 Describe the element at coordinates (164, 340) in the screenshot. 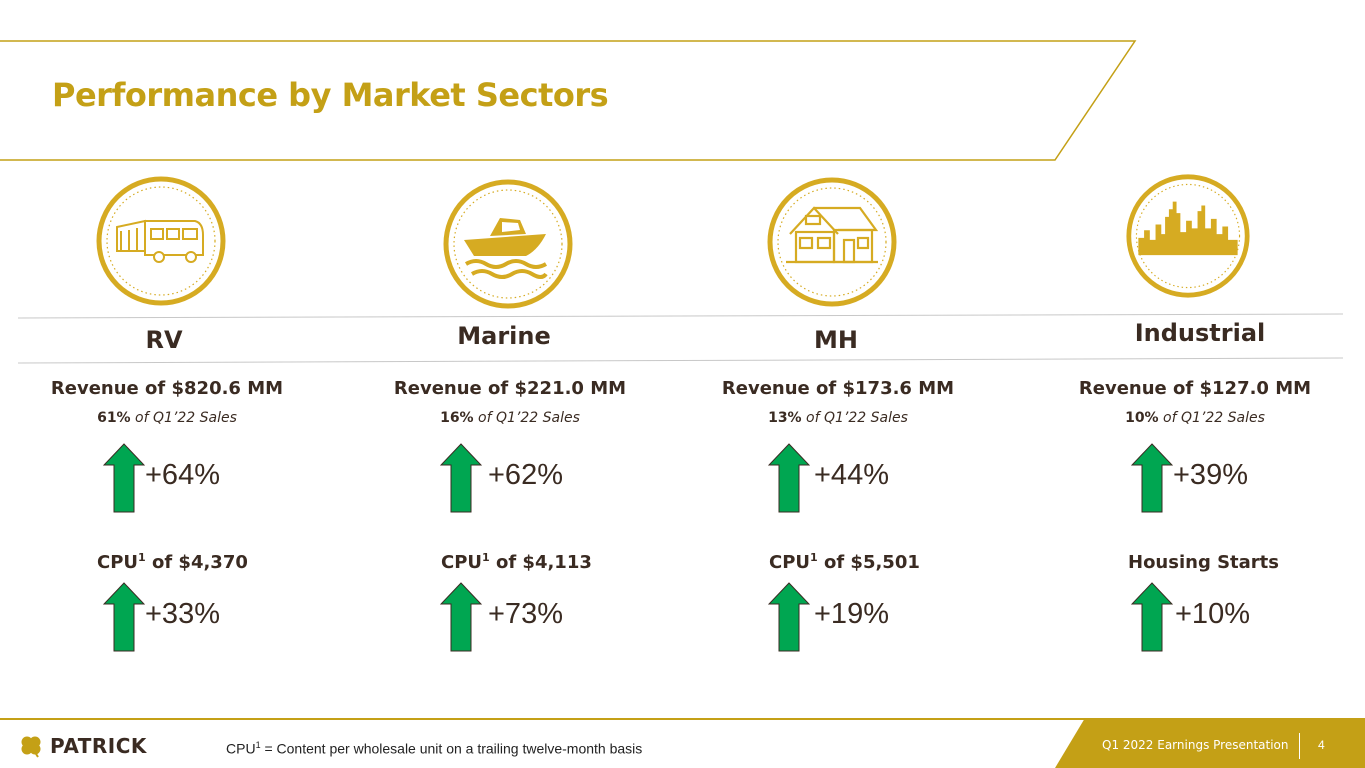

I see `sector-name-rv: RV` at that location.